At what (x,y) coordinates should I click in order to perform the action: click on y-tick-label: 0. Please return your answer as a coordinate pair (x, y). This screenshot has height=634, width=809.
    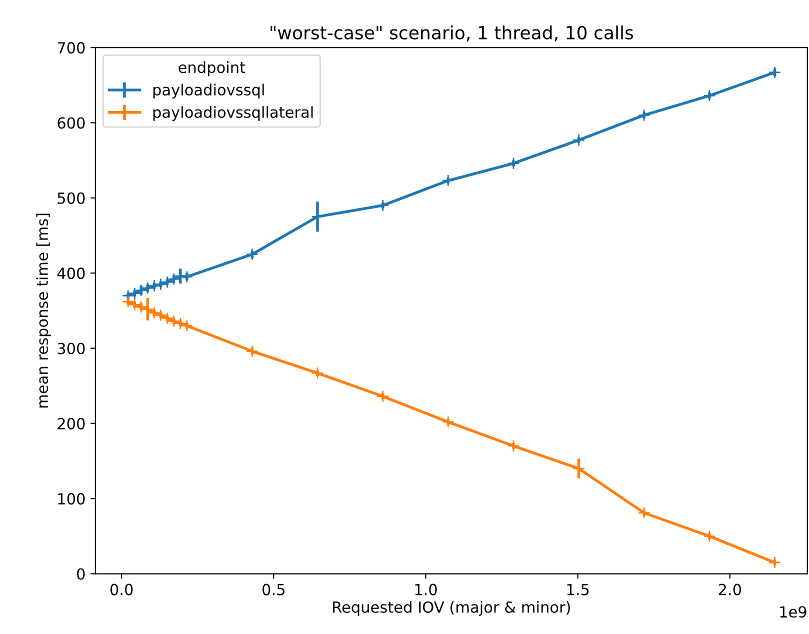
    Looking at the image, I should click on (81, 574).